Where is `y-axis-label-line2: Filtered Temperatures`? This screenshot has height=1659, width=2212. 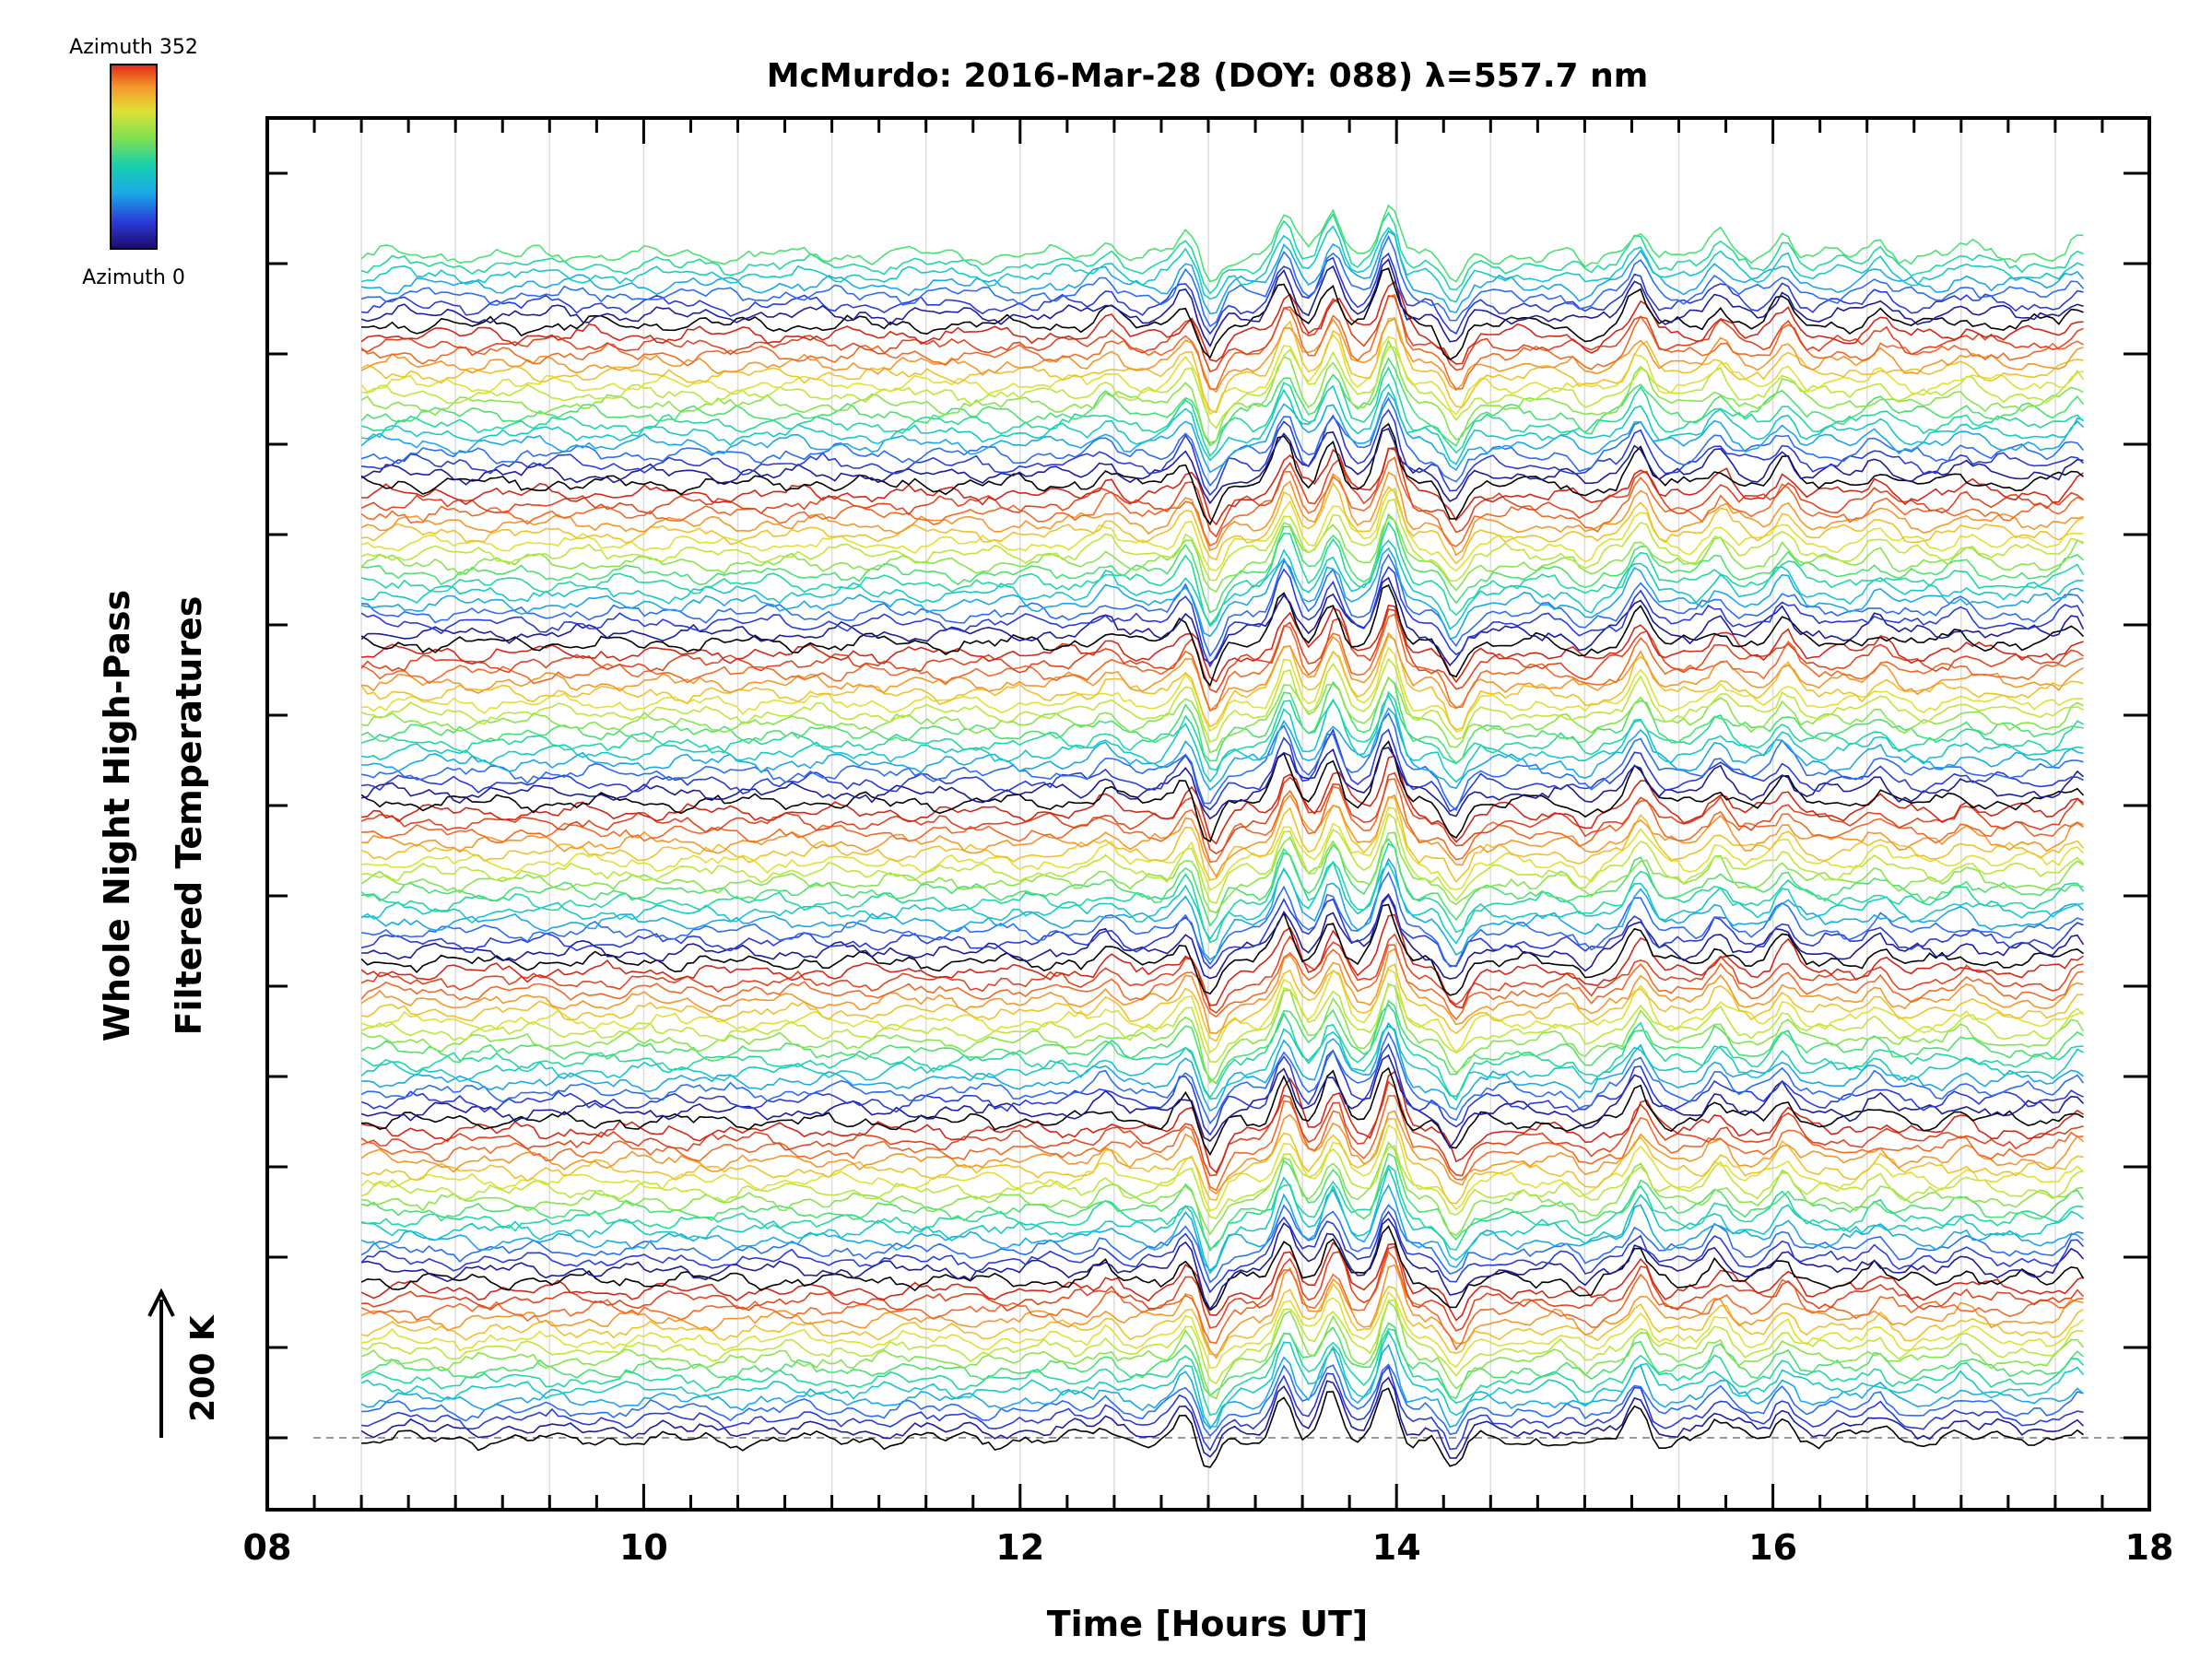
y-axis-label-line2: Filtered Temperatures is located at coordinates (189, 816).